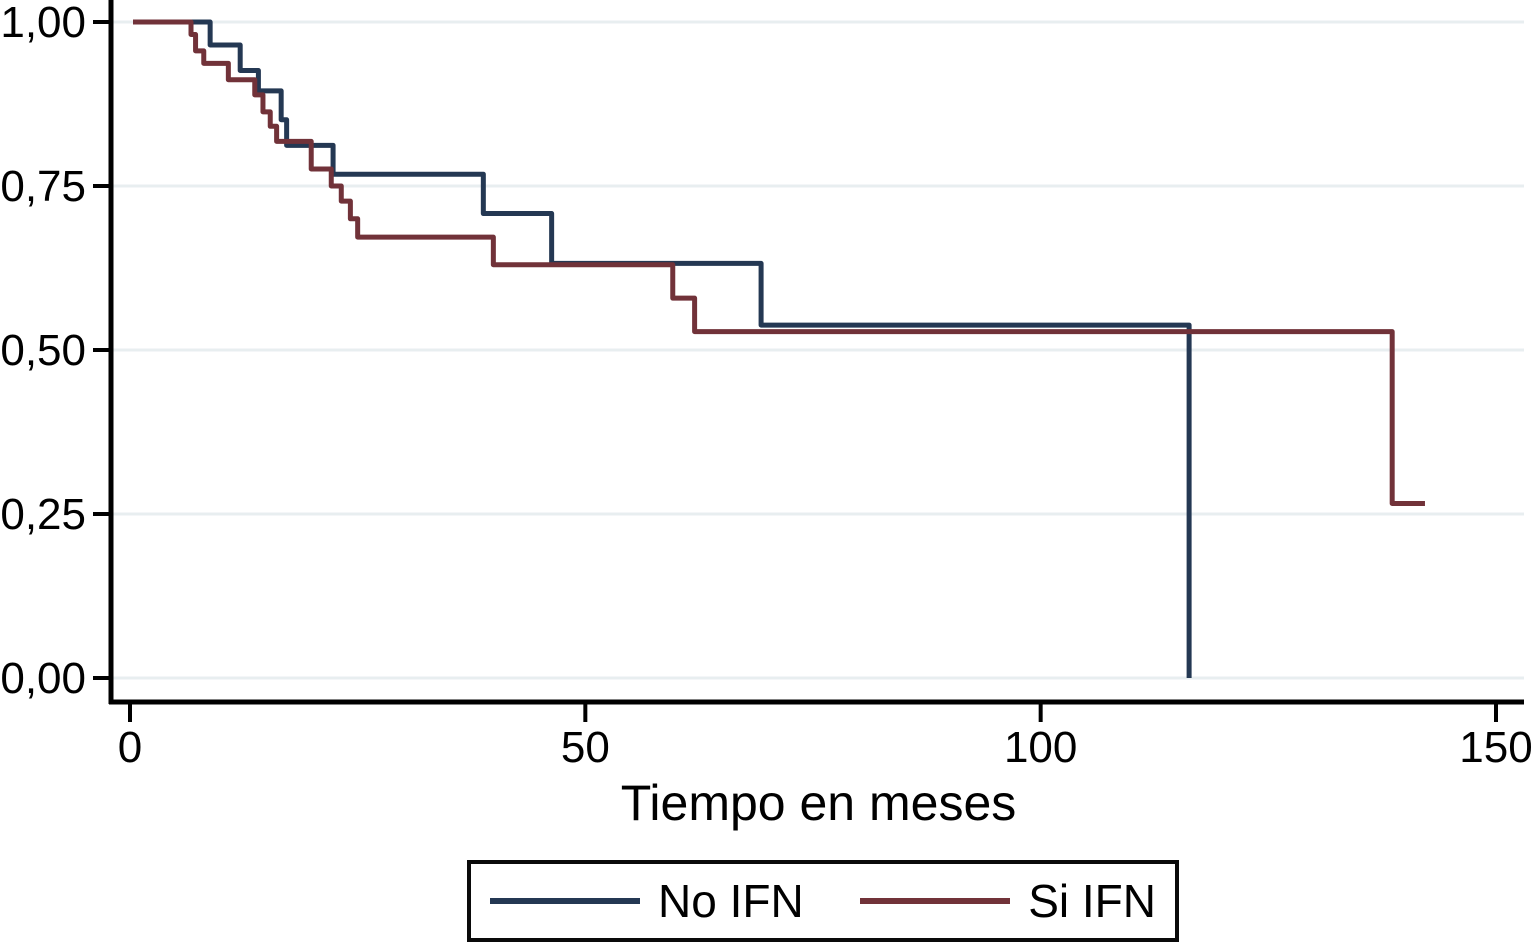  I want to click on legend-label-si-ifn: Si IFN, so click(1092, 901).